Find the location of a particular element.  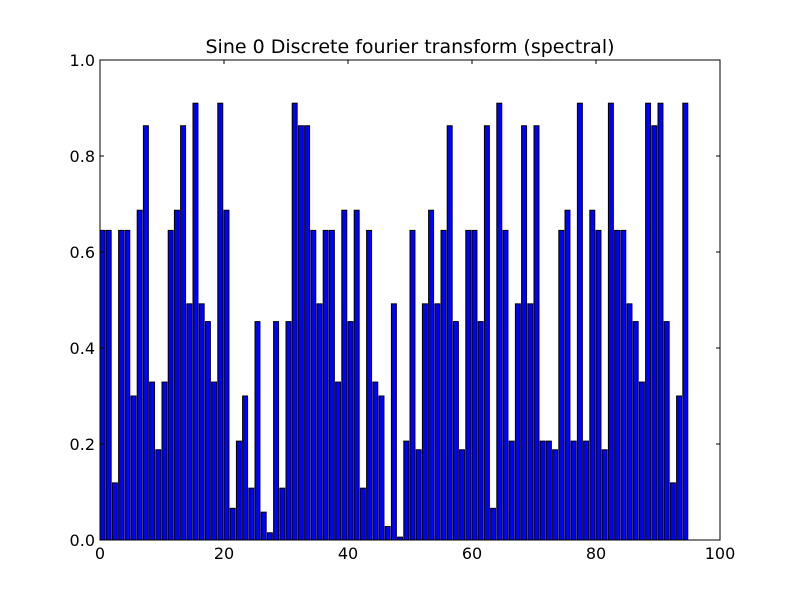

x-tick-label: 100 is located at coordinates (720, 553).